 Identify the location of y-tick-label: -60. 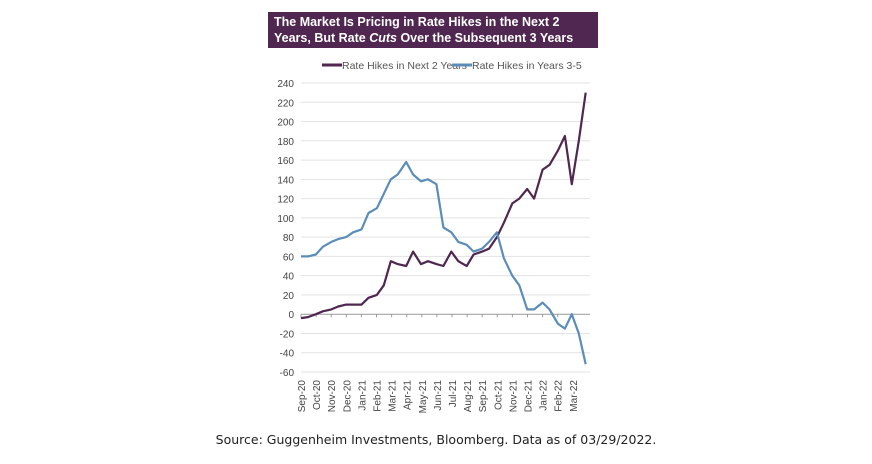
(287, 373).